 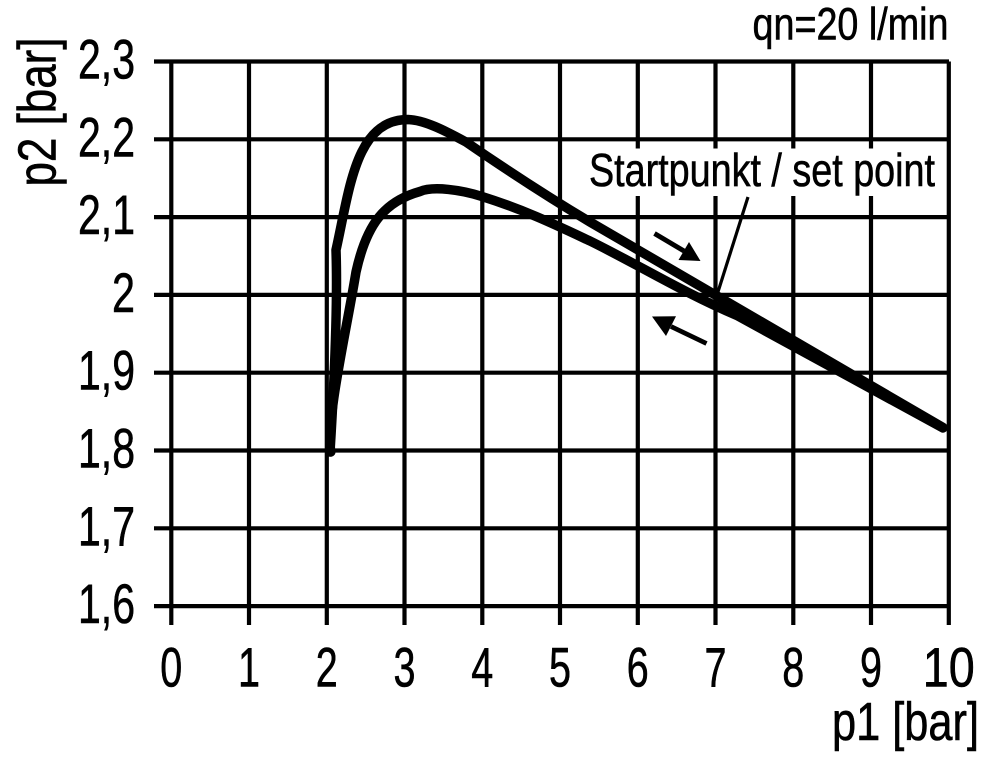 What do you see at coordinates (871, 667) in the screenshot?
I see `svg-text: 9` at bounding box center [871, 667].